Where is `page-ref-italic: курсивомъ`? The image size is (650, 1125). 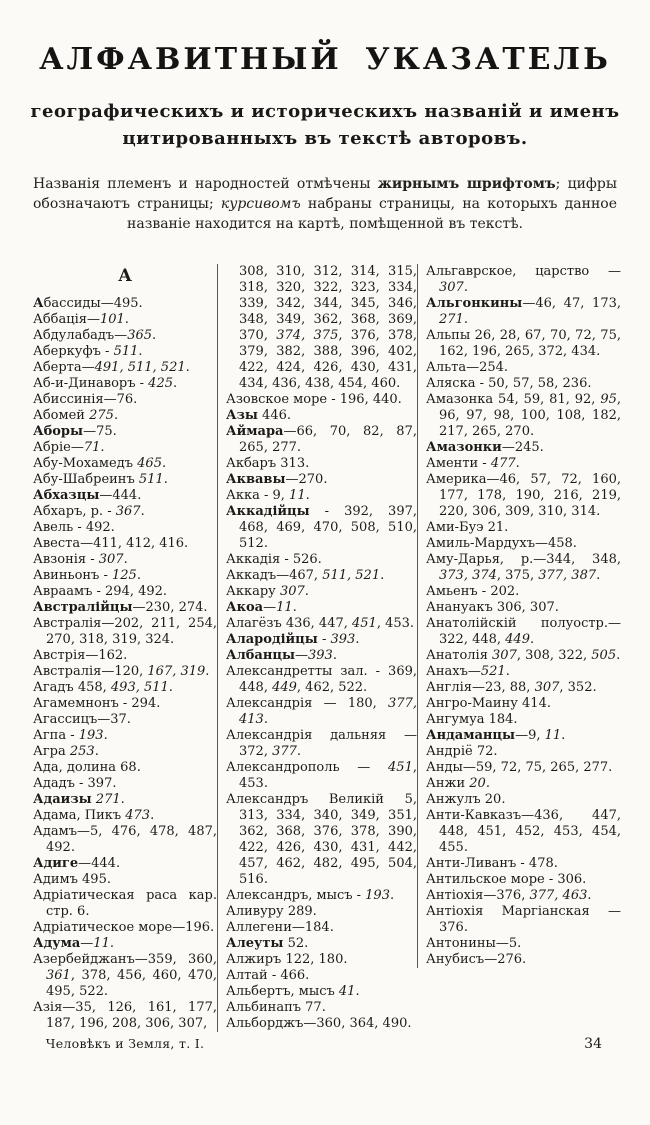
page-ref-italic: курсивомъ is located at coordinates (260, 204).